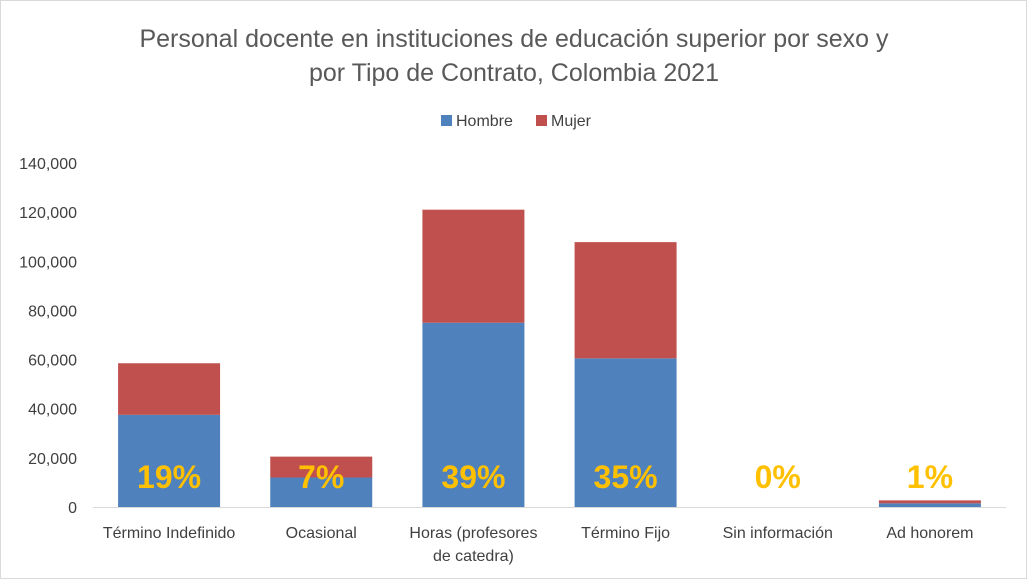 The image size is (1027, 579). I want to click on y-tick-label: 40,000, so click(52, 410).